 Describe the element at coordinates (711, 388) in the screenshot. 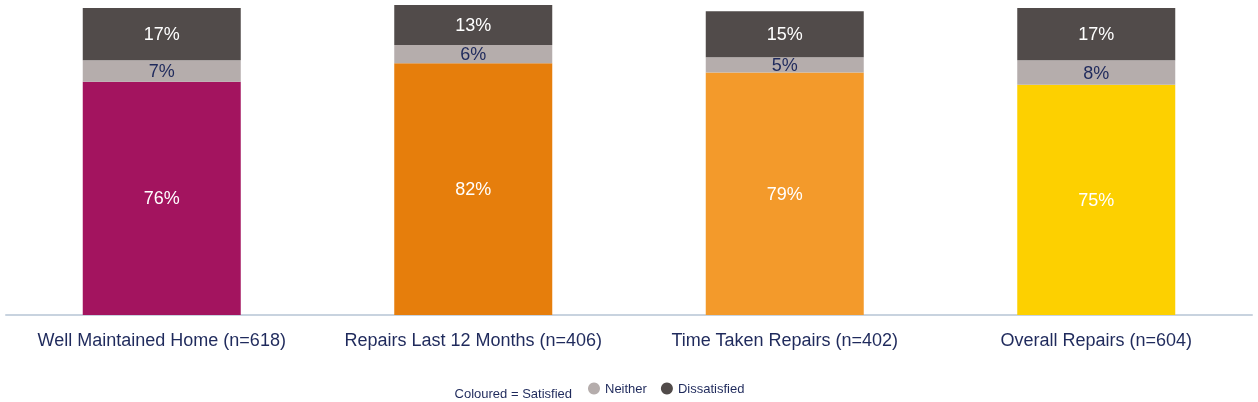

I see `legend-label: Dissatisfied` at that location.